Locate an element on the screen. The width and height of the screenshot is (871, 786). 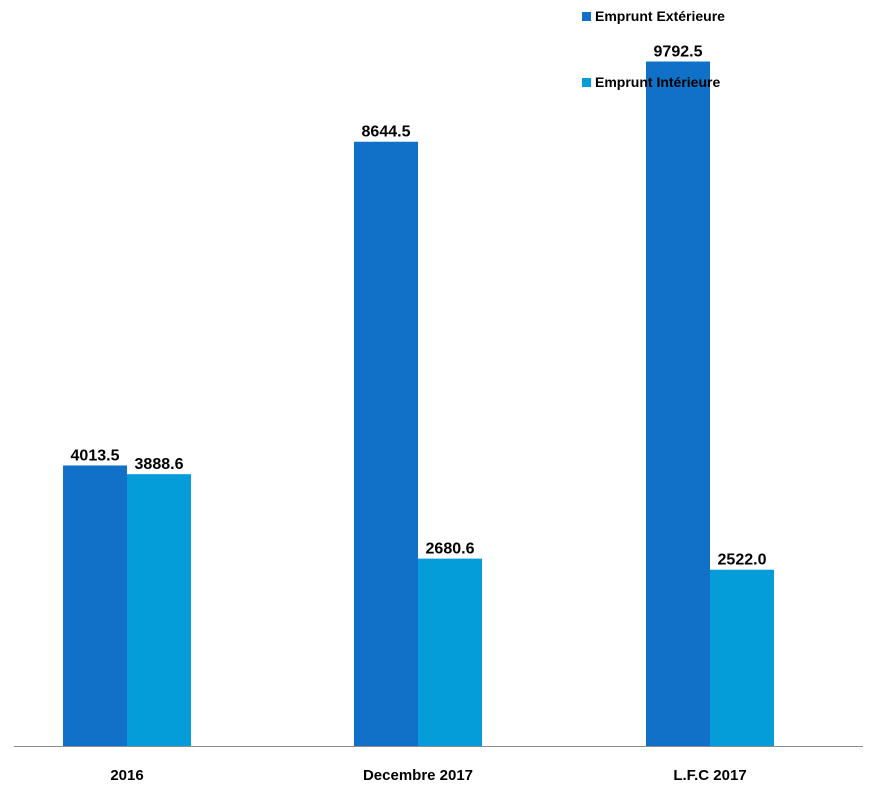
data-label-exterieure-2: 9792.5 is located at coordinates (678, 52).